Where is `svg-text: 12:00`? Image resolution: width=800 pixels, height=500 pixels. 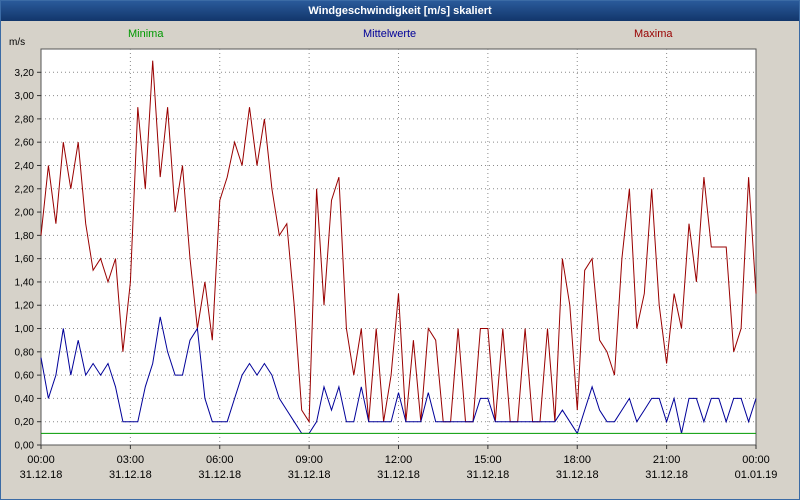
svg-text: 12:00 is located at coordinates (399, 460).